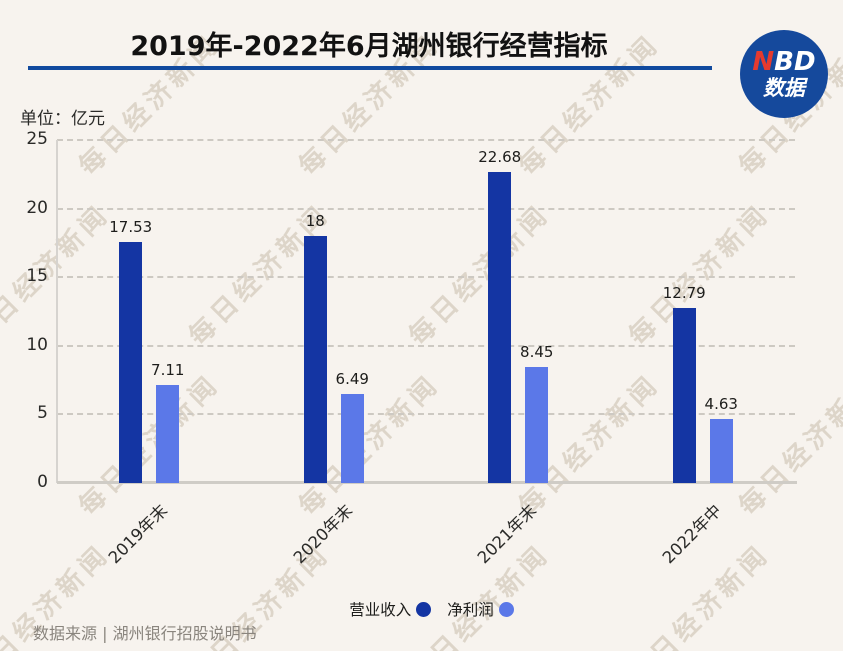 The height and width of the screenshot is (651, 843). What do you see at coordinates (138, 534) in the screenshot?
I see `x-axis-label: 2019年末` at bounding box center [138, 534].